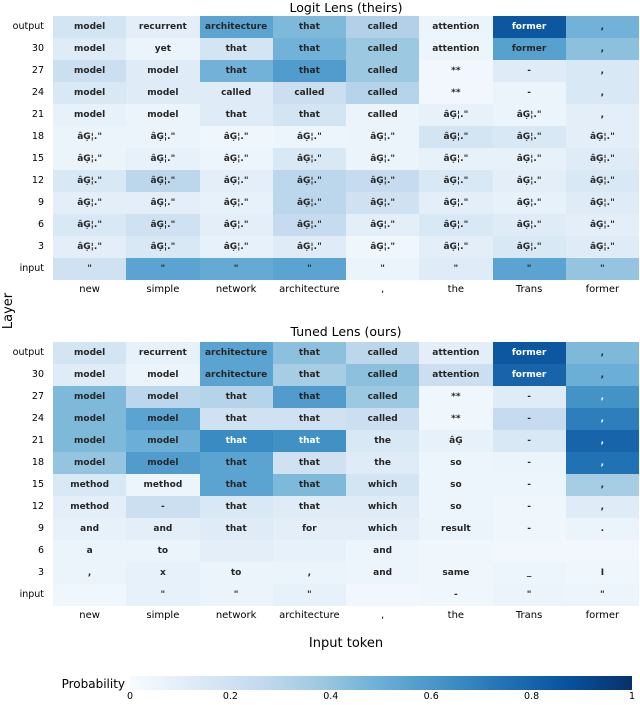 The image size is (640, 705). I want to click on colorbar-label: Probability, so click(93, 684).